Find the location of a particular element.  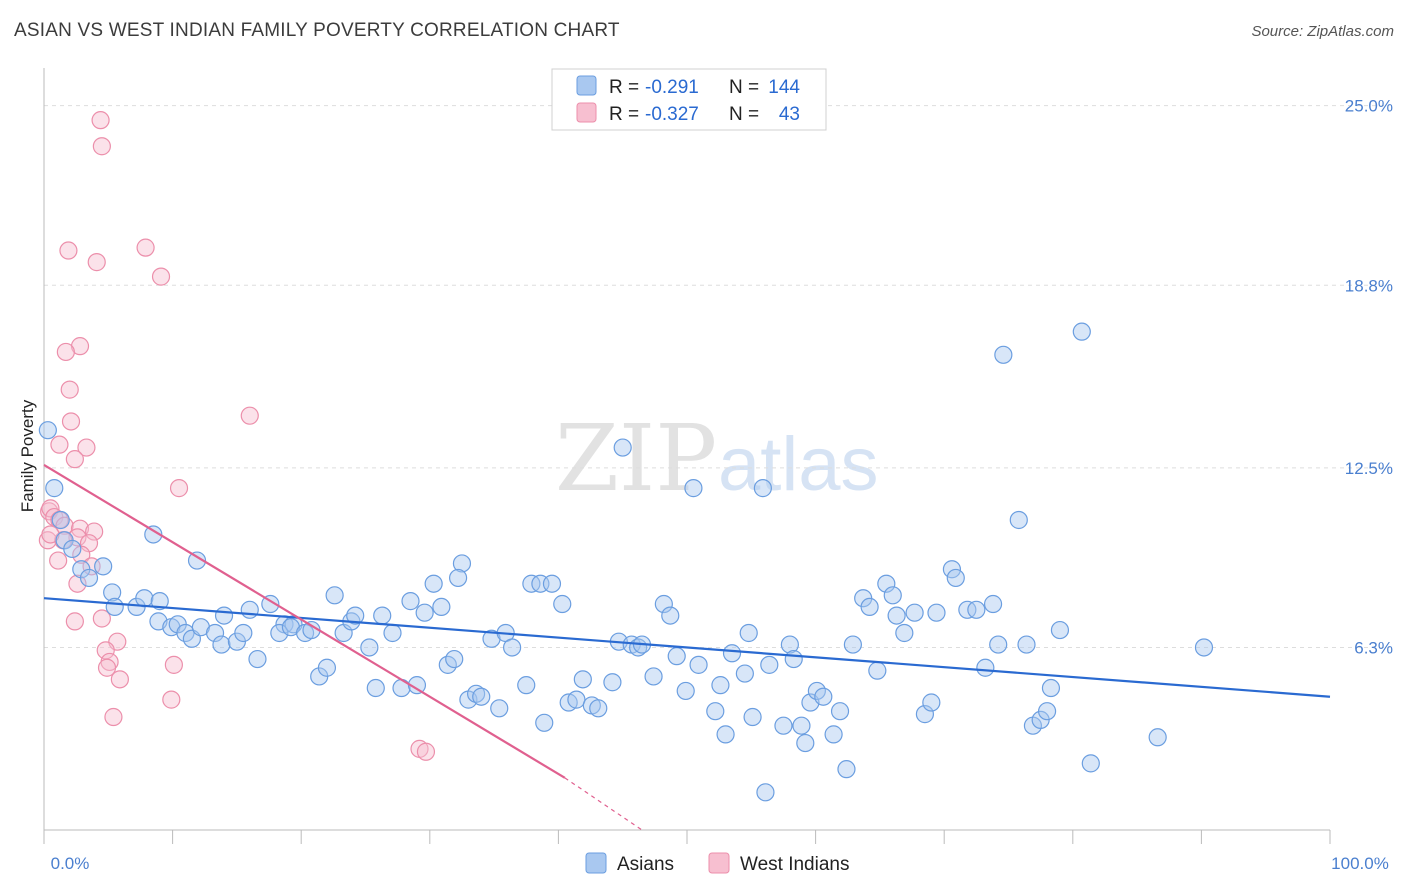

asians-trend-line is located at coordinates (687, 647).